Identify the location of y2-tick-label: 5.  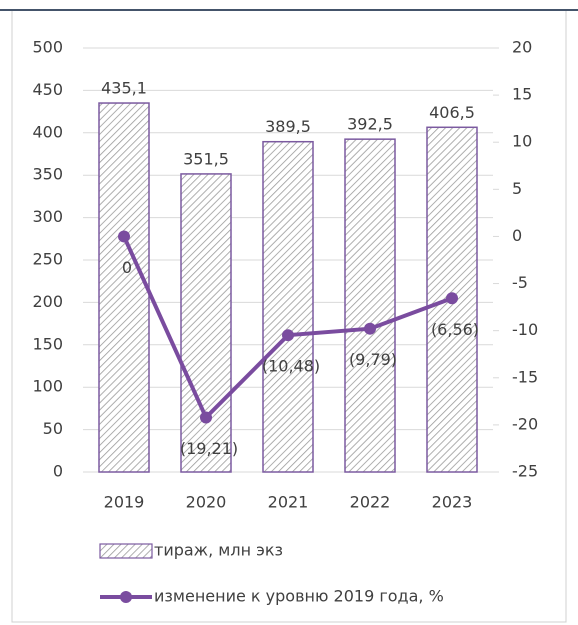
(517, 188).